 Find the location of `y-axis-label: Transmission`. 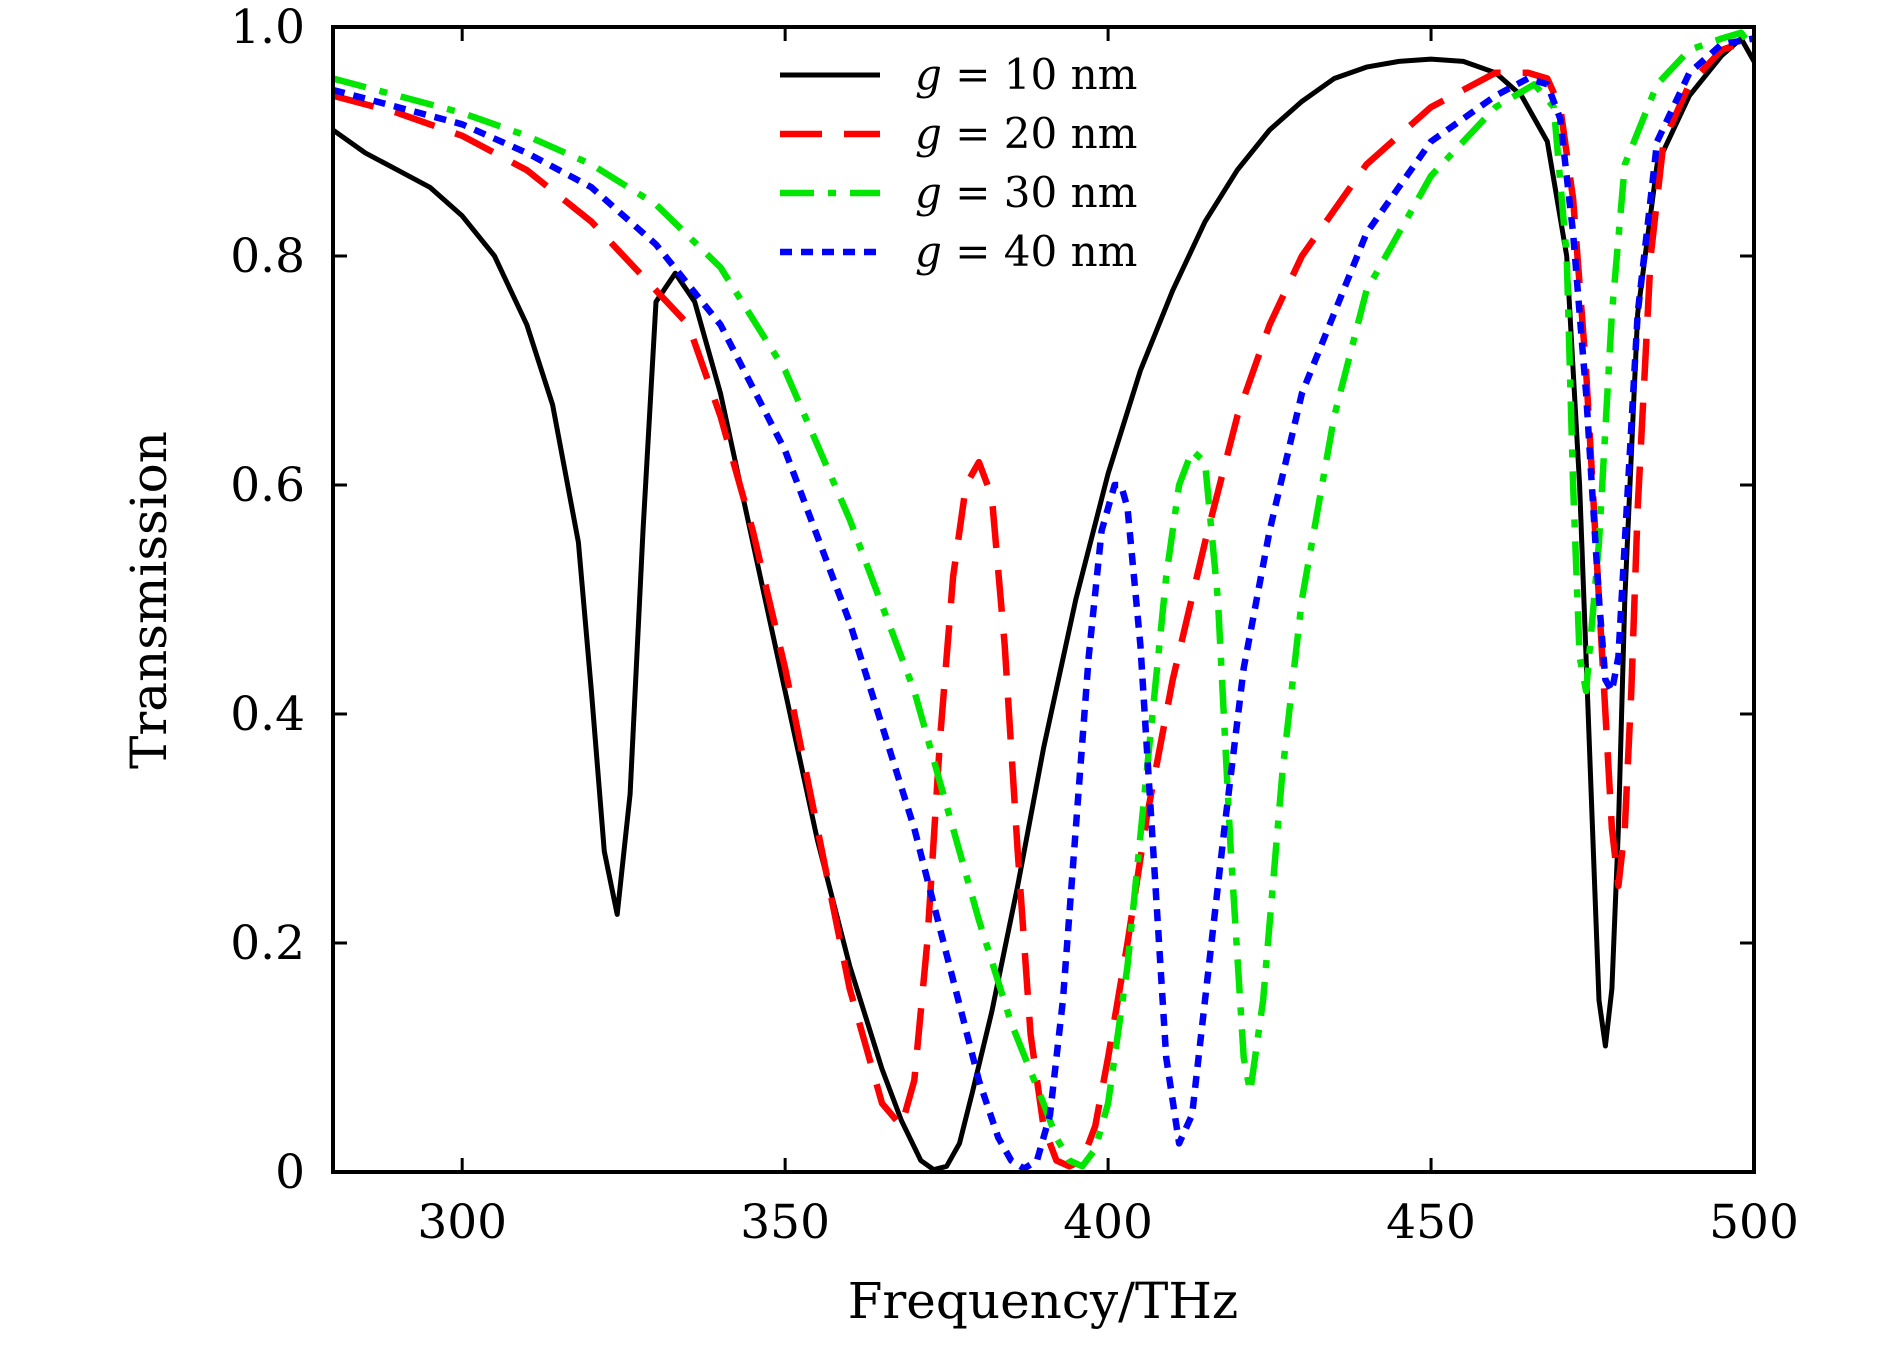

y-axis-label: Transmission is located at coordinates (149, 600).